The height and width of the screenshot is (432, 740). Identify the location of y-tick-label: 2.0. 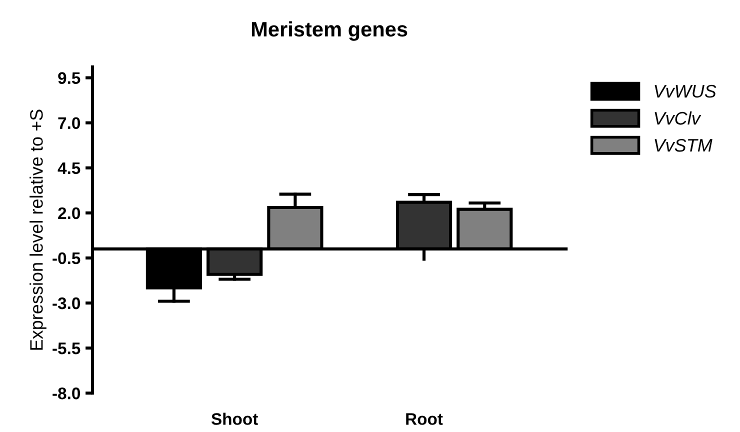
(69, 213).